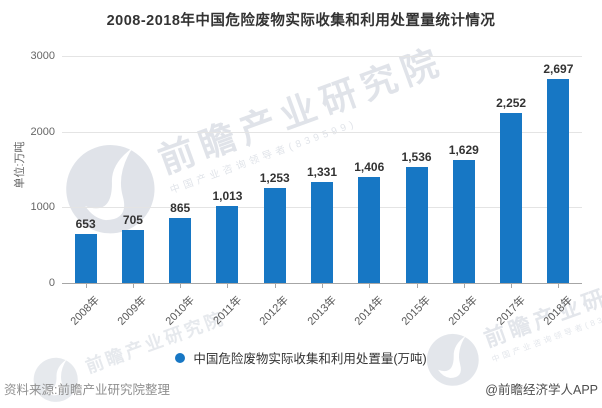  I want to click on credit-text: @前瞻经济学人APP, so click(541, 390).